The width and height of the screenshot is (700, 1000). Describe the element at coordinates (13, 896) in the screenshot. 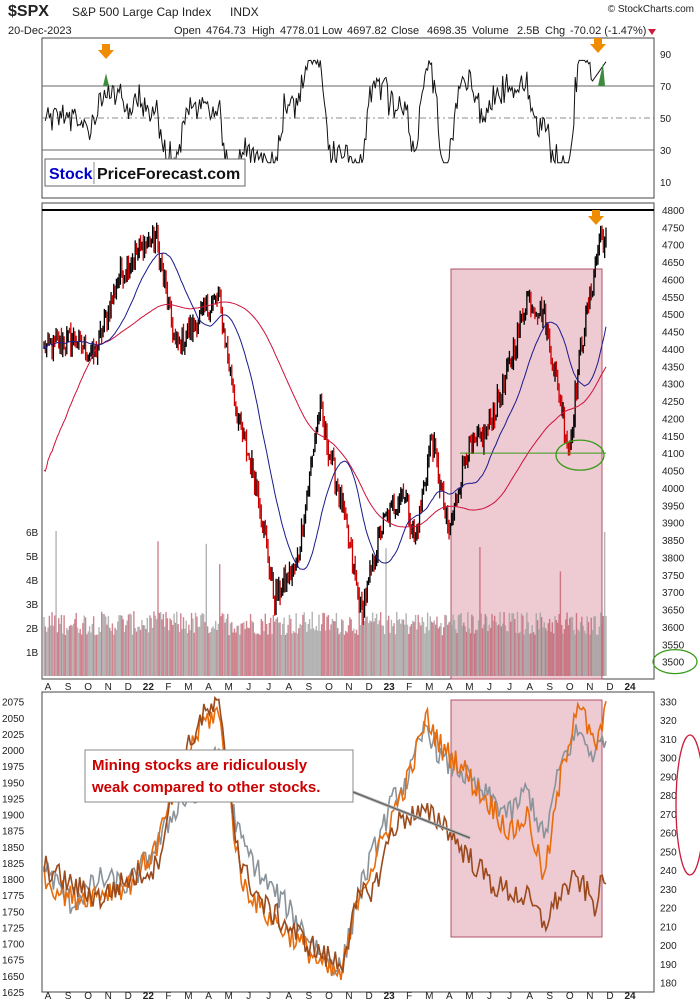

I see `compare-left-tick-label: 1775` at that location.